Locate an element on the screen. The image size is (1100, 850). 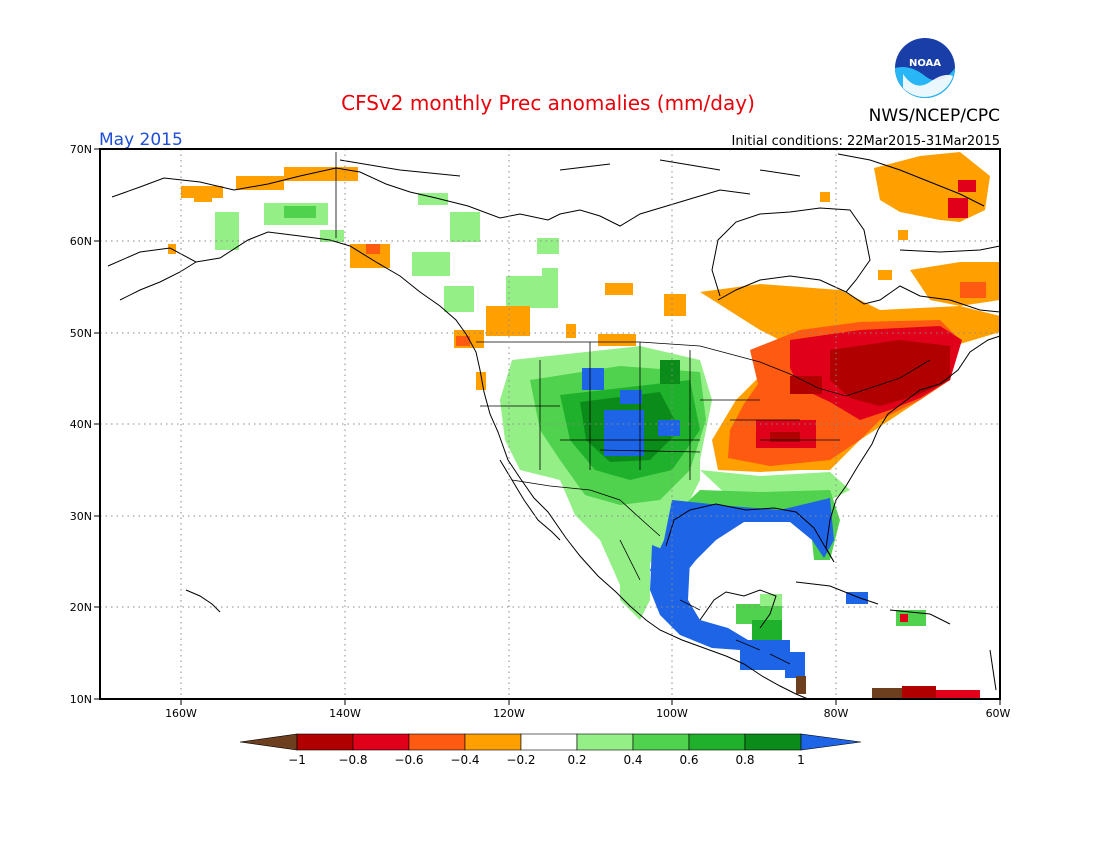
colorbar-tick-label: 0.6 is located at coordinates (688, 760).